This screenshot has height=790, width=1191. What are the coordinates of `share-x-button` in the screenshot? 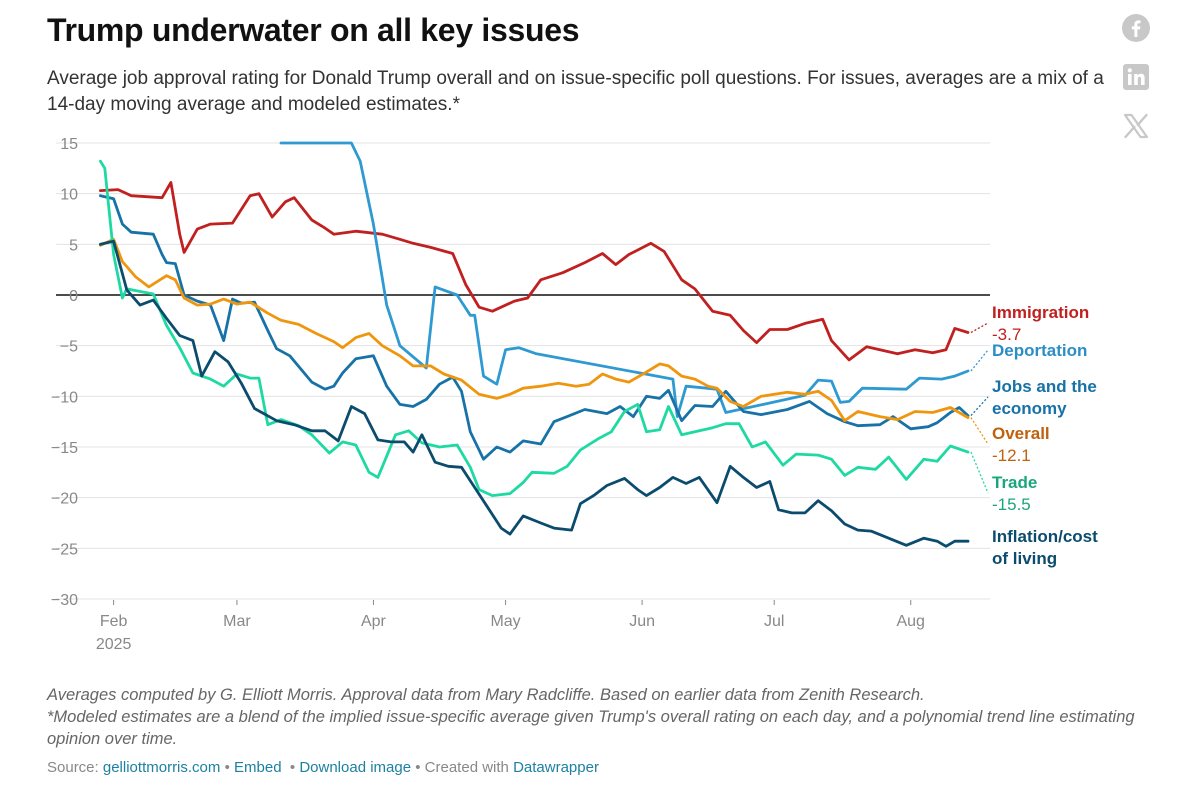 It's located at (1136, 126).